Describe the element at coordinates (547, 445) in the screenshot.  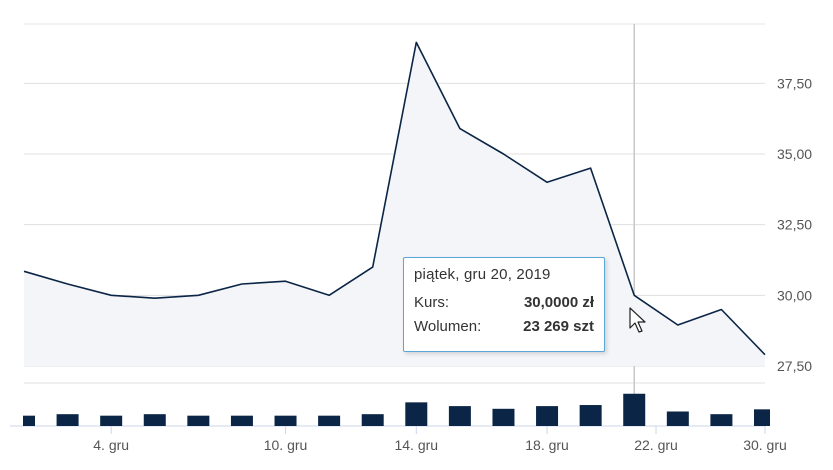
I see `x-tick-label: 18. gru` at that location.